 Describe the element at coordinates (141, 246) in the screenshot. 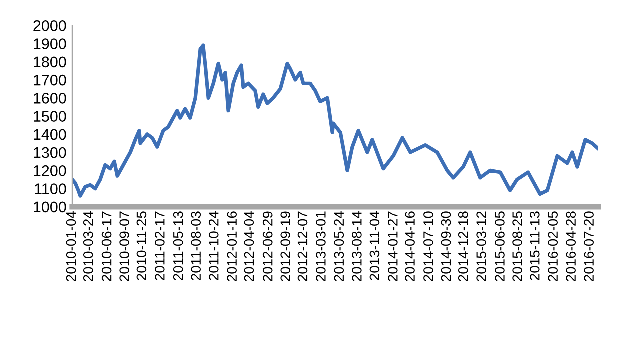

I see `x-tick-label: 2010-11-25` at that location.